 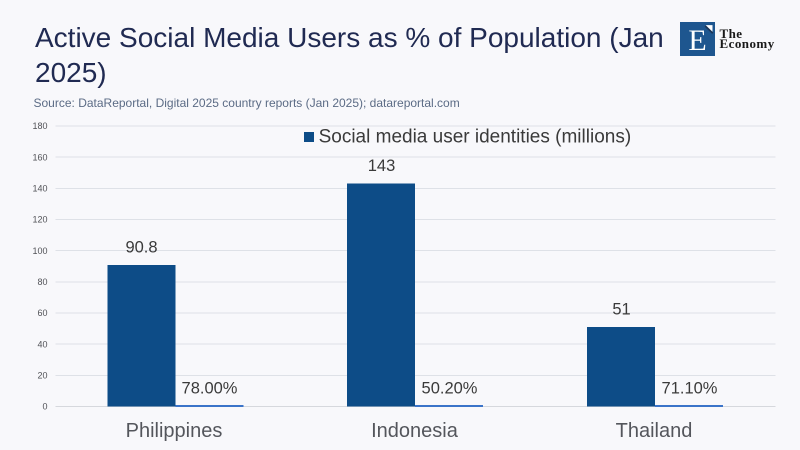 What do you see at coordinates (210, 388) in the screenshot?
I see `svg-text: 78.00%` at bounding box center [210, 388].